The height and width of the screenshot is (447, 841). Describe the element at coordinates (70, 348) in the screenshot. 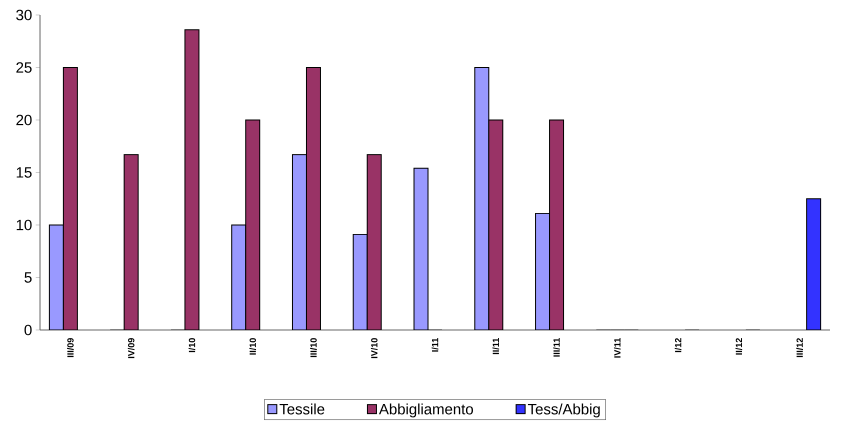

I see `x-tick-label: III/09` at that location.